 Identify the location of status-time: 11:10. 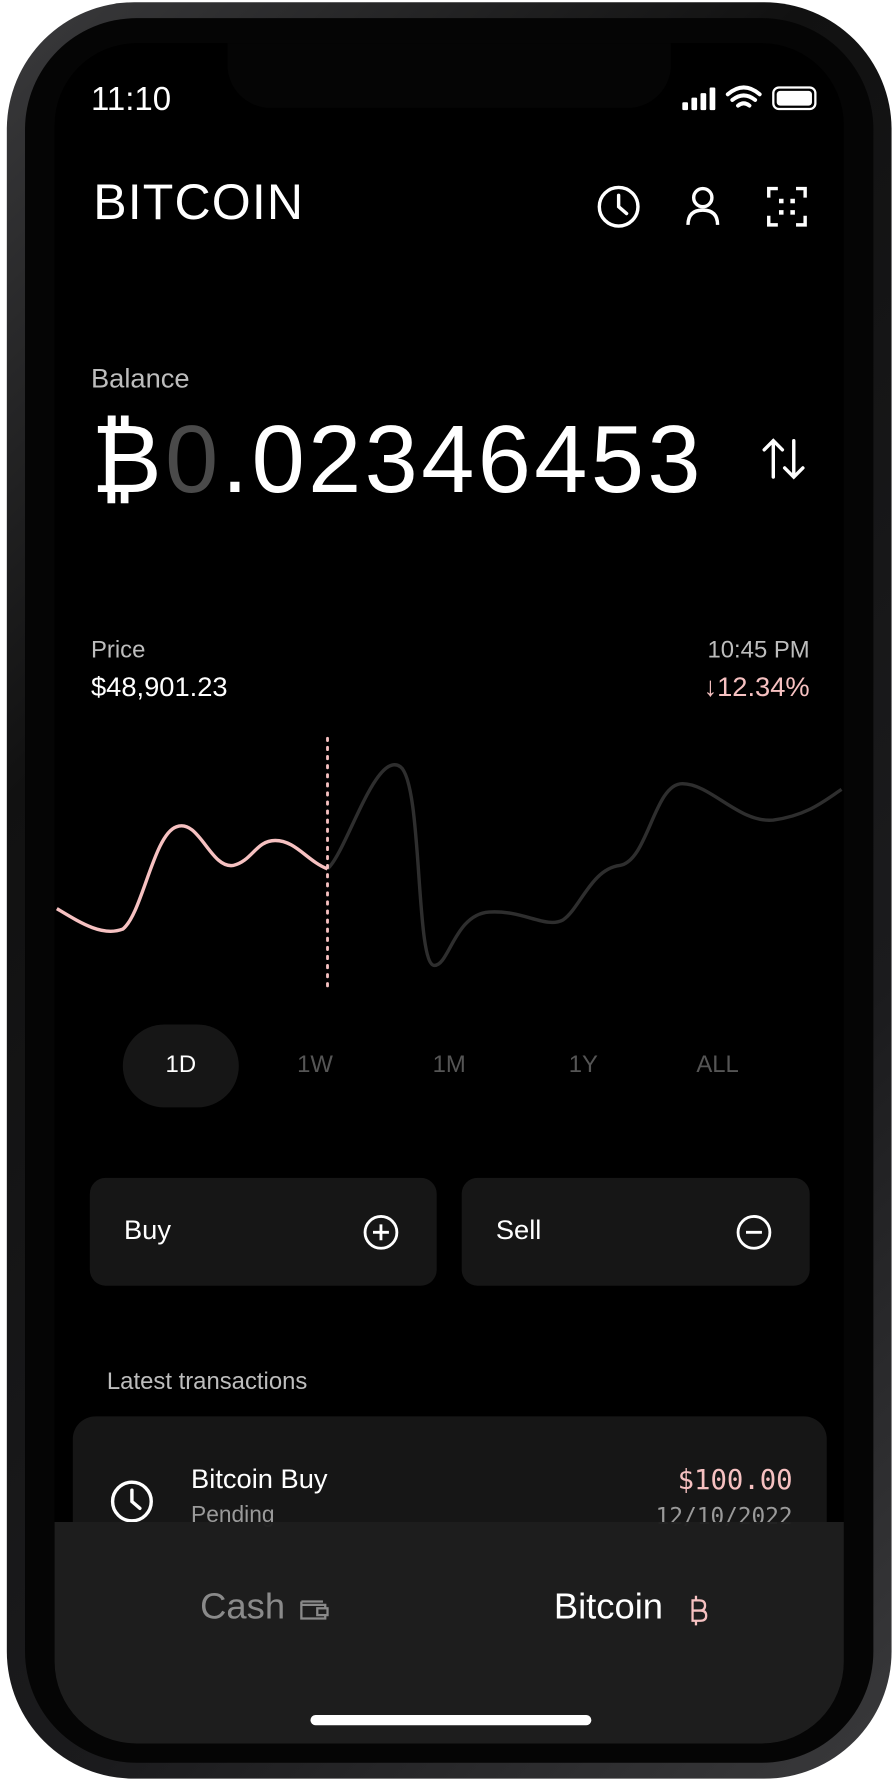
(131, 100).